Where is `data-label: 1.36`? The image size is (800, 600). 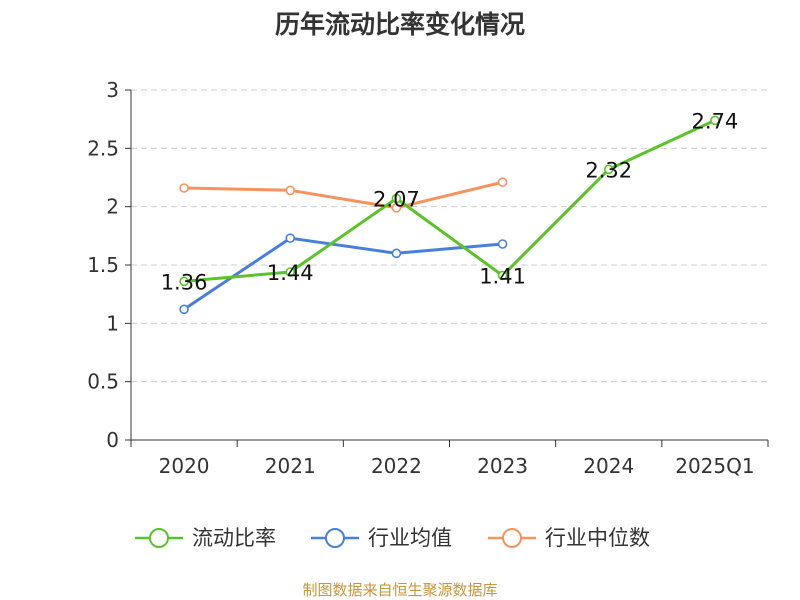 data-label: 1.36 is located at coordinates (184, 282).